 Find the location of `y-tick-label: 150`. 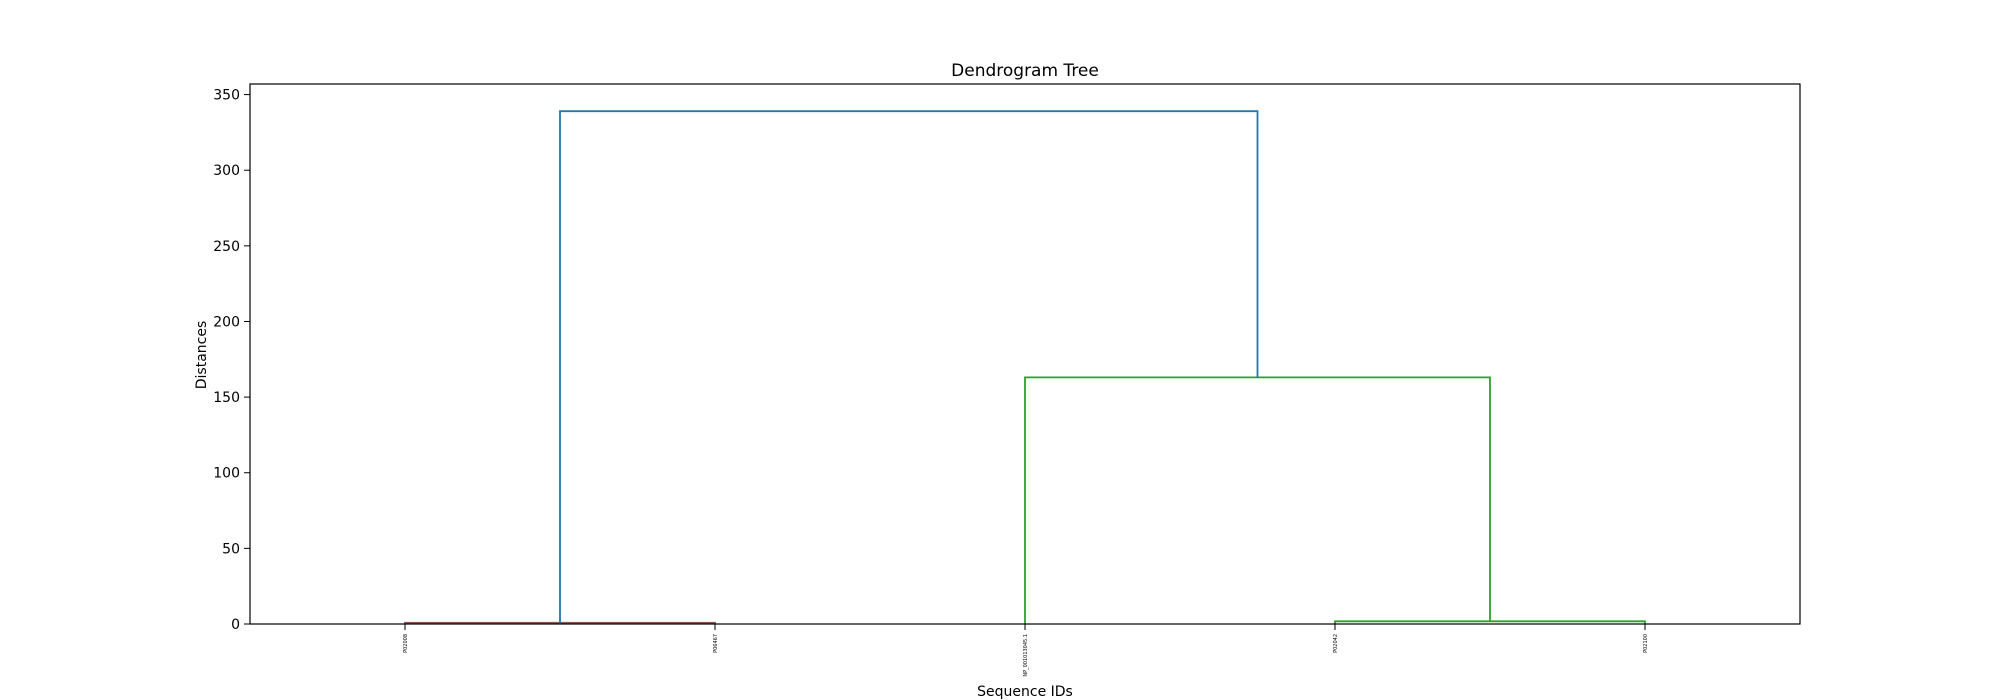

y-tick-label: 150 is located at coordinates (226, 398).